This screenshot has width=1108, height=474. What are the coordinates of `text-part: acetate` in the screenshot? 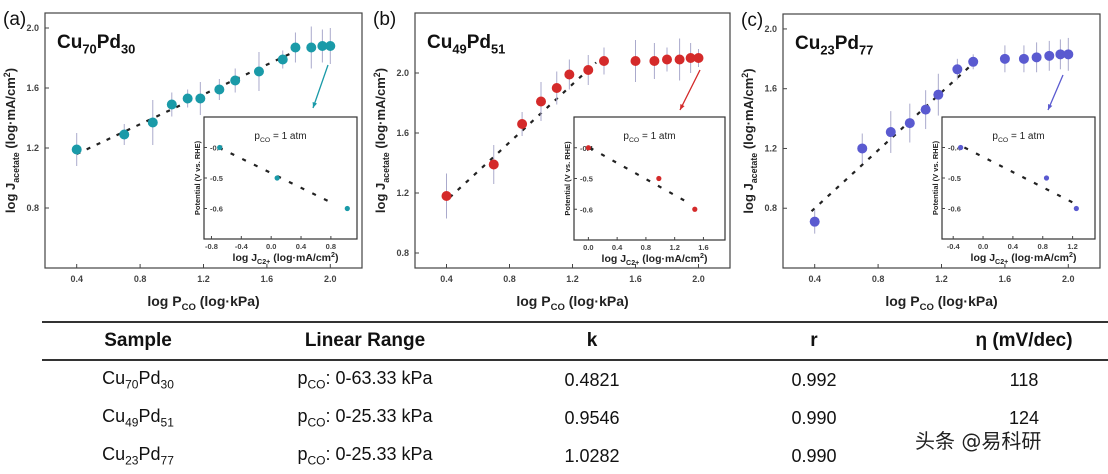 It's located at (386, 167).